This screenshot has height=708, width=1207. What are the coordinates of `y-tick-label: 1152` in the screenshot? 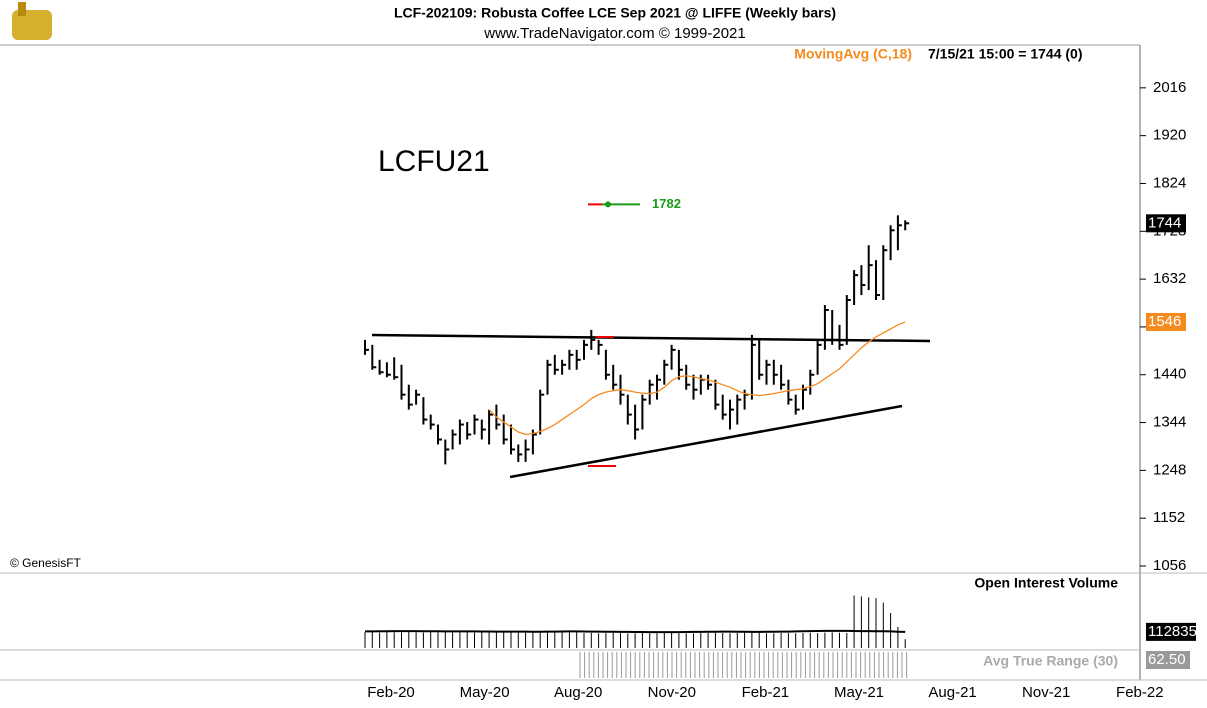 It's located at (1169, 517).